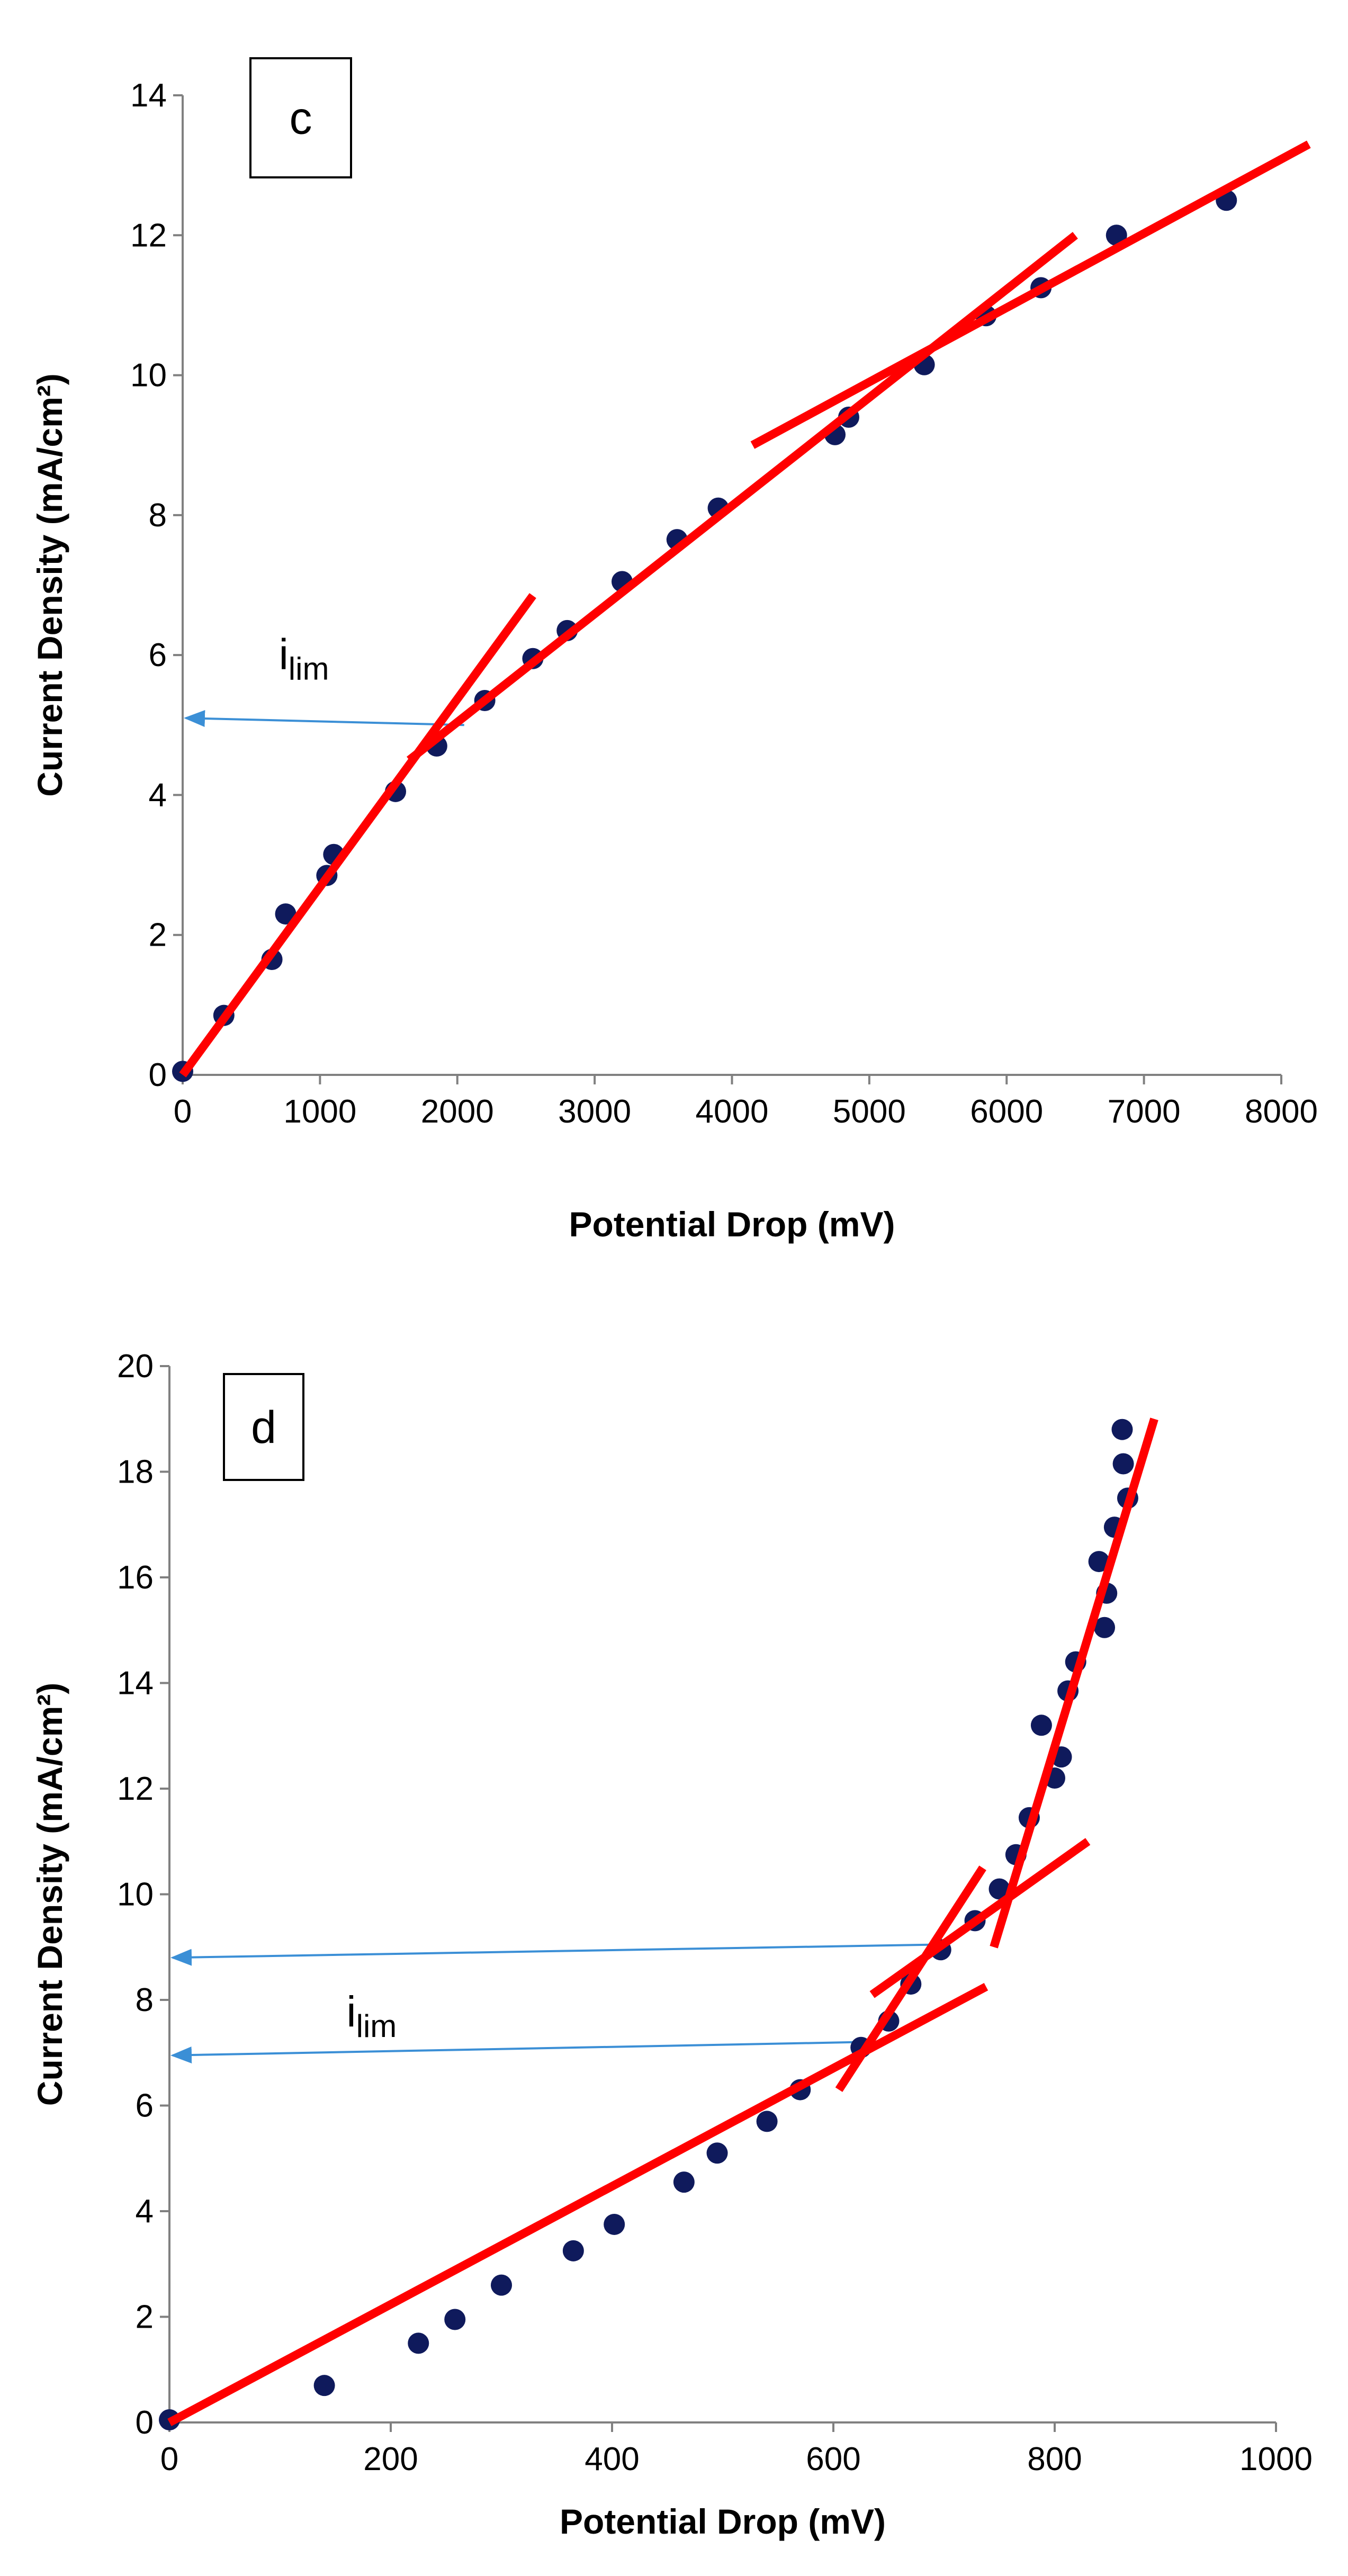 The image size is (1348, 2576). Describe the element at coordinates (135, 1577) in the screenshot. I see `y-tick-label: 16` at that location.